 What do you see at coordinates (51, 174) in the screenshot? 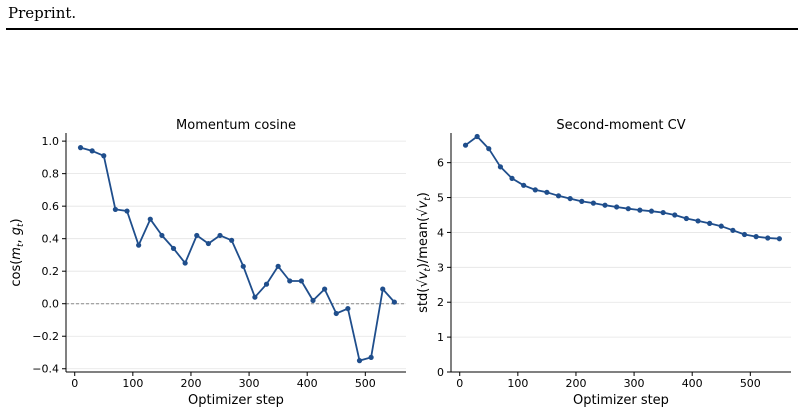
I see `y-tick-label: 0.8` at bounding box center [51, 174].